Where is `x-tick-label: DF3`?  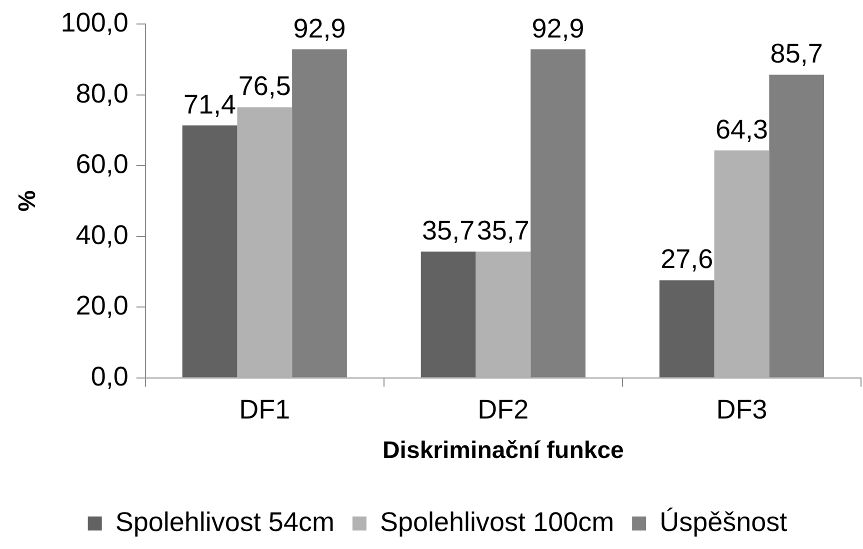
x-tick-label: DF3 is located at coordinates (742, 409).